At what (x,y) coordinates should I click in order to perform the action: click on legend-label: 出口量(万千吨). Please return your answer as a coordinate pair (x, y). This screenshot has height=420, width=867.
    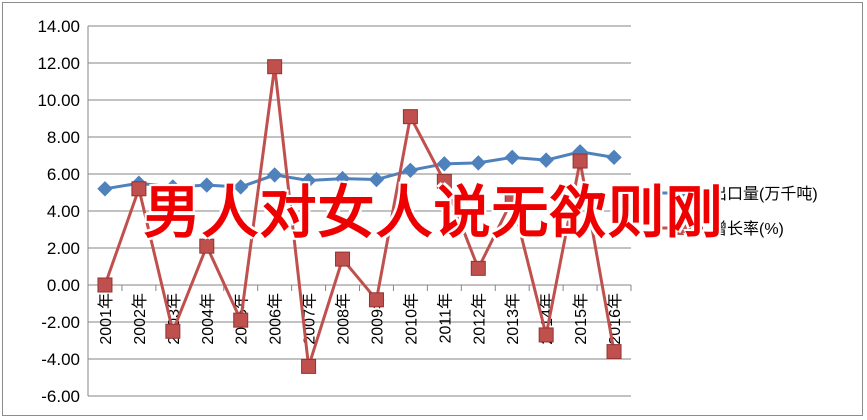
    Looking at the image, I should click on (764, 194).